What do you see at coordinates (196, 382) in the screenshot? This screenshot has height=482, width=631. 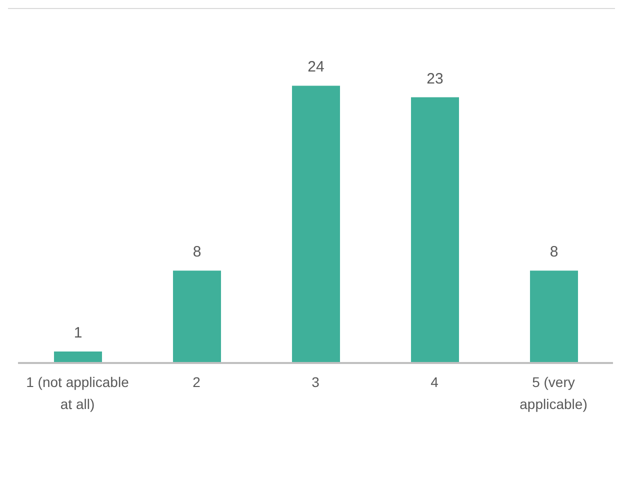 I see `x-tick-label: 2` at bounding box center [196, 382].